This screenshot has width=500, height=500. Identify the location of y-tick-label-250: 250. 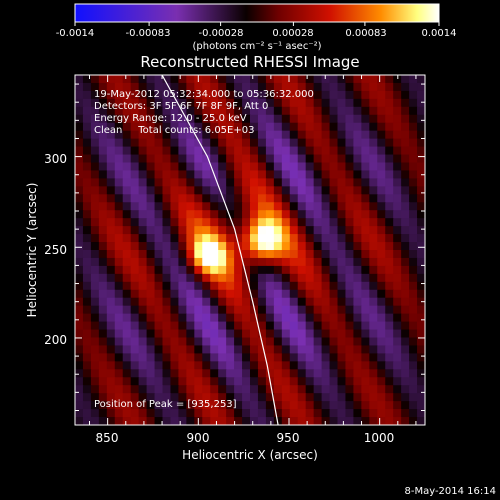
(55, 250).